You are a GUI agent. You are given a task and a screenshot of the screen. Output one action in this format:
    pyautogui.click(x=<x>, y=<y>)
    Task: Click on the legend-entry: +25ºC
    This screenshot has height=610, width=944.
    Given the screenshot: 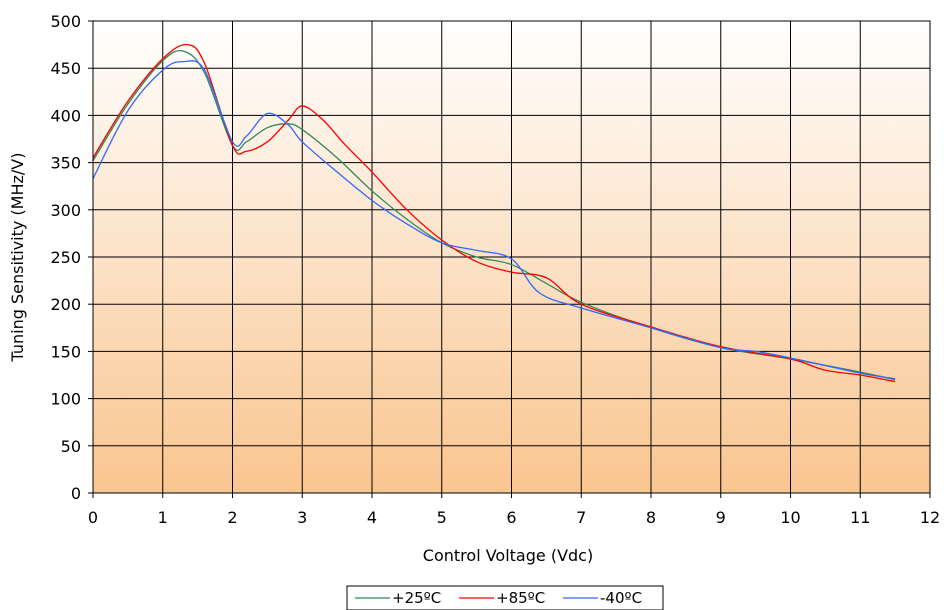 What is the action you would take?
    pyautogui.click(x=416, y=598)
    